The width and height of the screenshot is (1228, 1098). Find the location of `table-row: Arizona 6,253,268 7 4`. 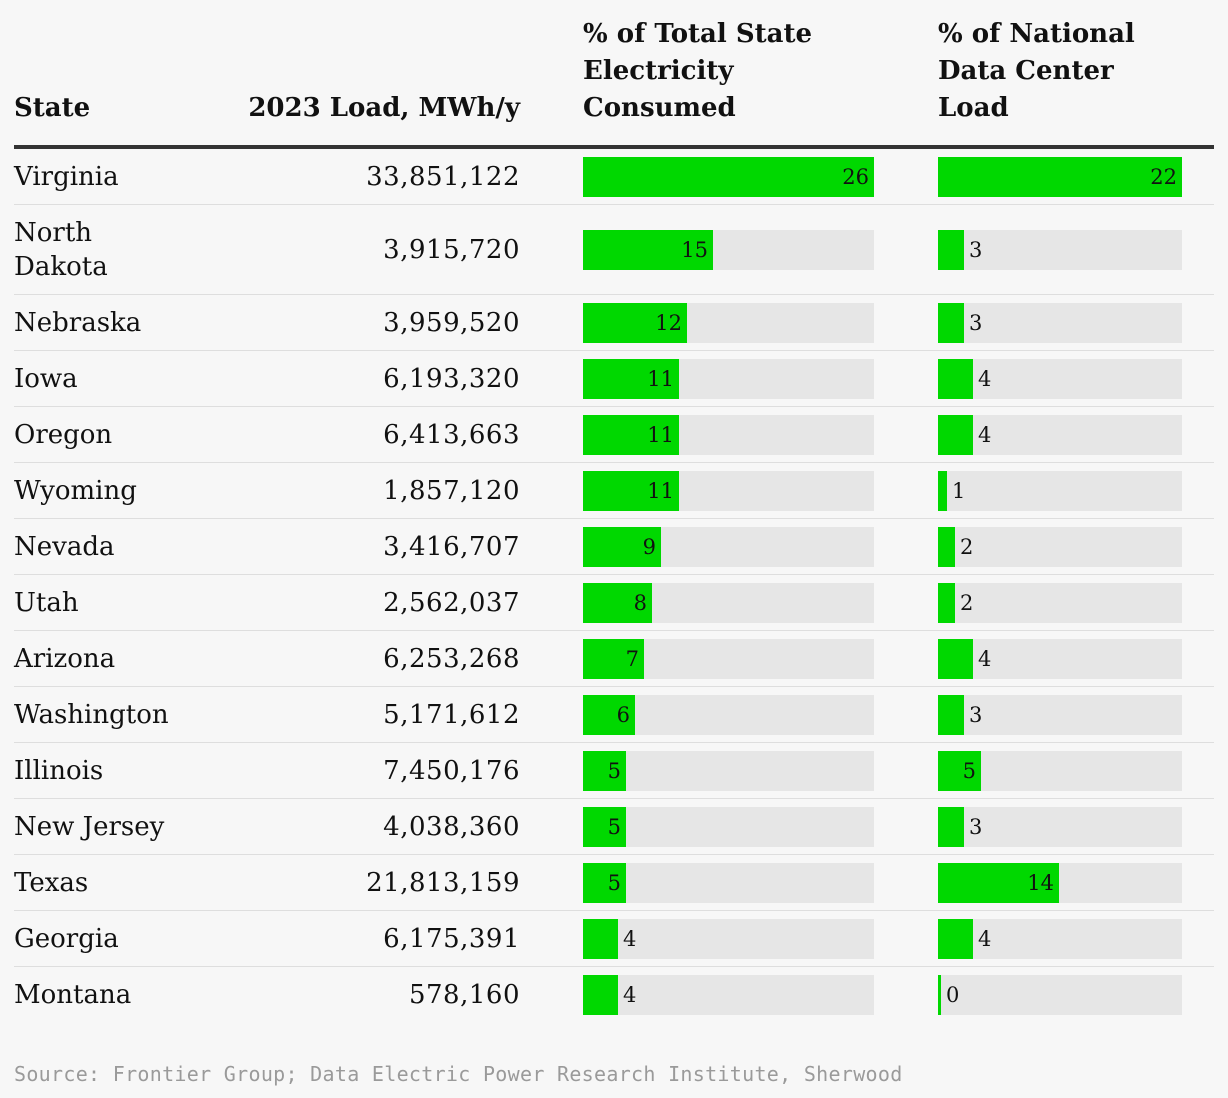

table-row: Arizona 6,253,268 7 4 is located at coordinates (614, 659).